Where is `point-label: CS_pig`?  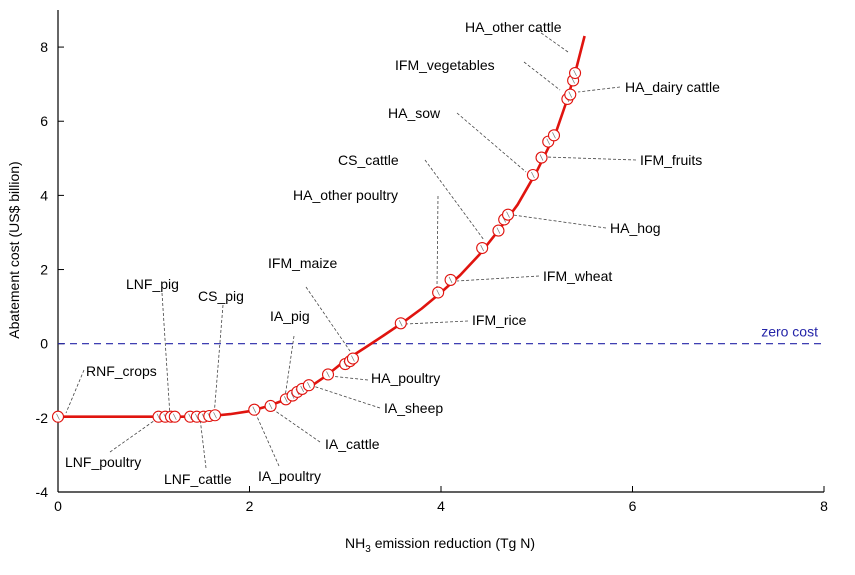 point-label: CS_pig is located at coordinates (221, 296).